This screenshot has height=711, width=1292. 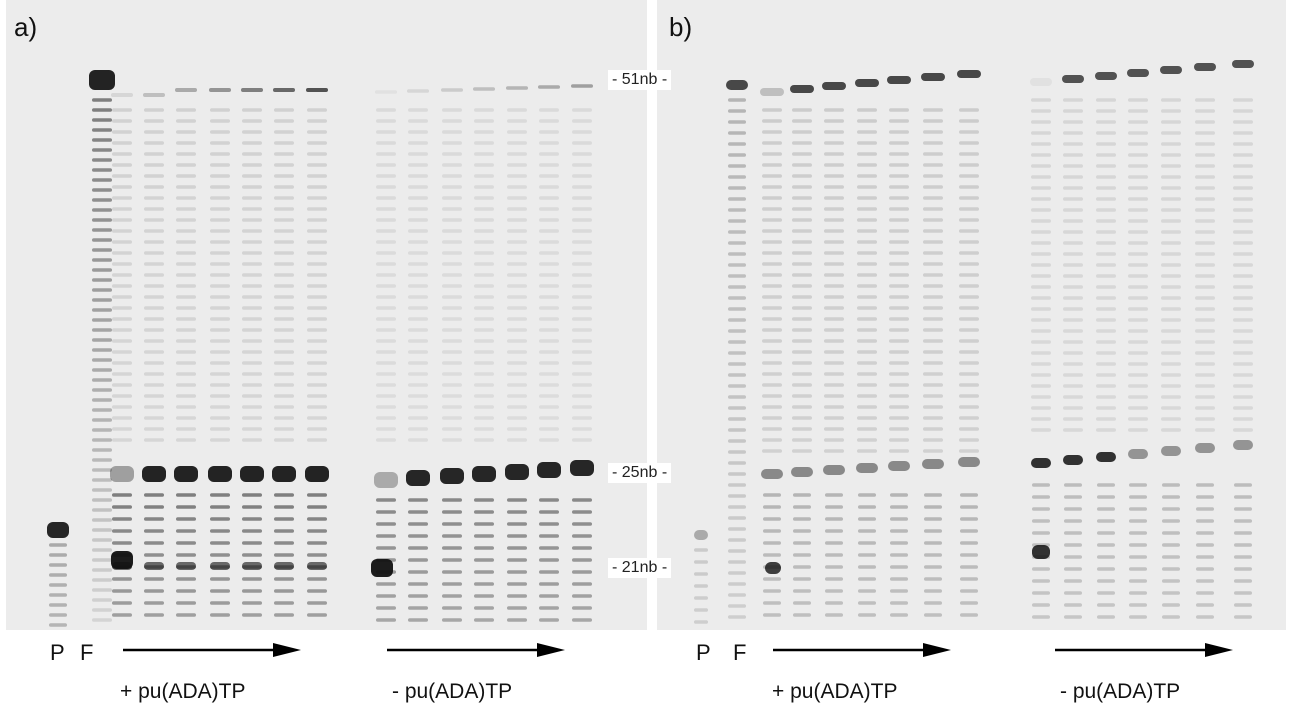 What do you see at coordinates (1144, 650) in the screenshot?
I see `arrow-icon` at bounding box center [1144, 650].